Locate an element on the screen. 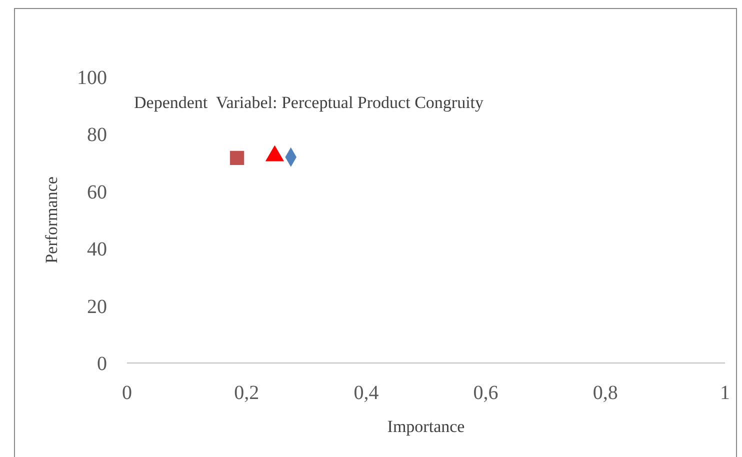  y-tick-label: 20 is located at coordinates (97, 307).